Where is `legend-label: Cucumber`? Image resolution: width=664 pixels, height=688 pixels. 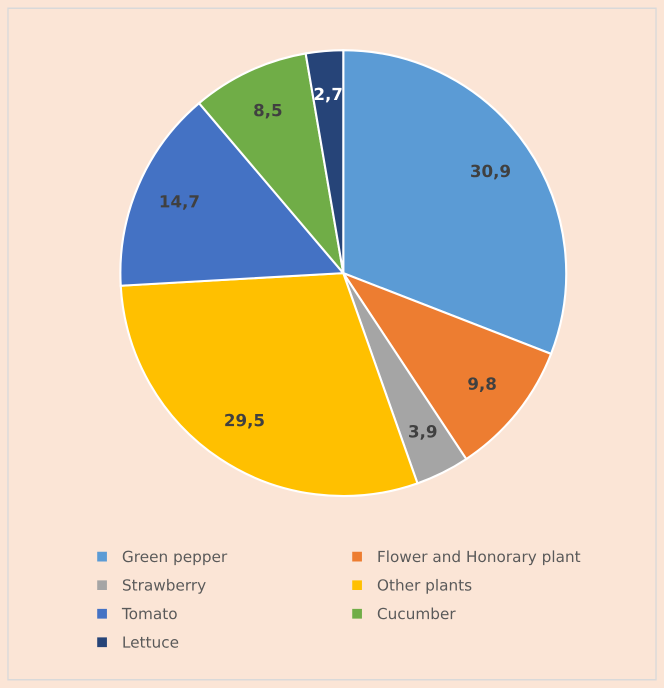
legend-label: Cucumber is located at coordinates (417, 613).